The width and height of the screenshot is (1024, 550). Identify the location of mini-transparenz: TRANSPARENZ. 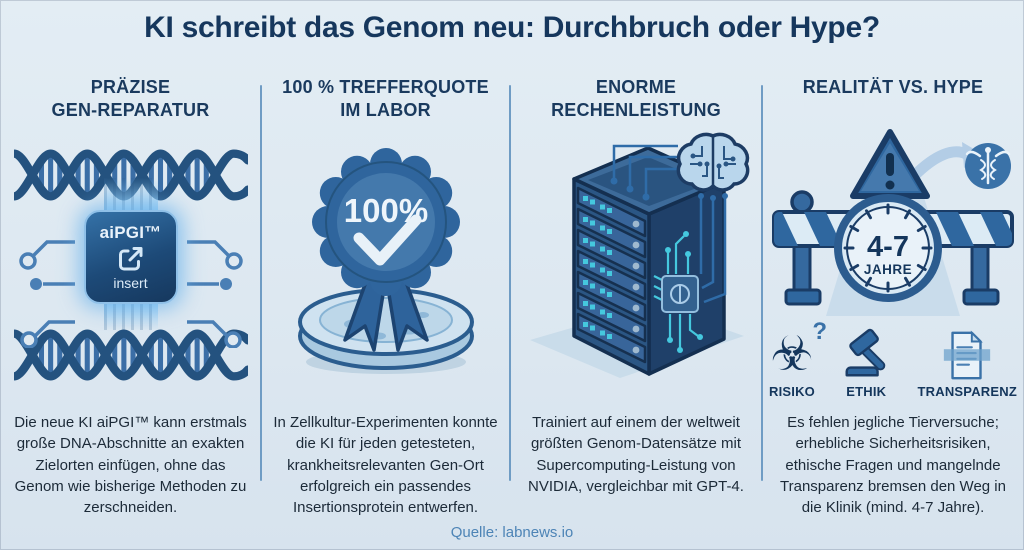
(967, 360).